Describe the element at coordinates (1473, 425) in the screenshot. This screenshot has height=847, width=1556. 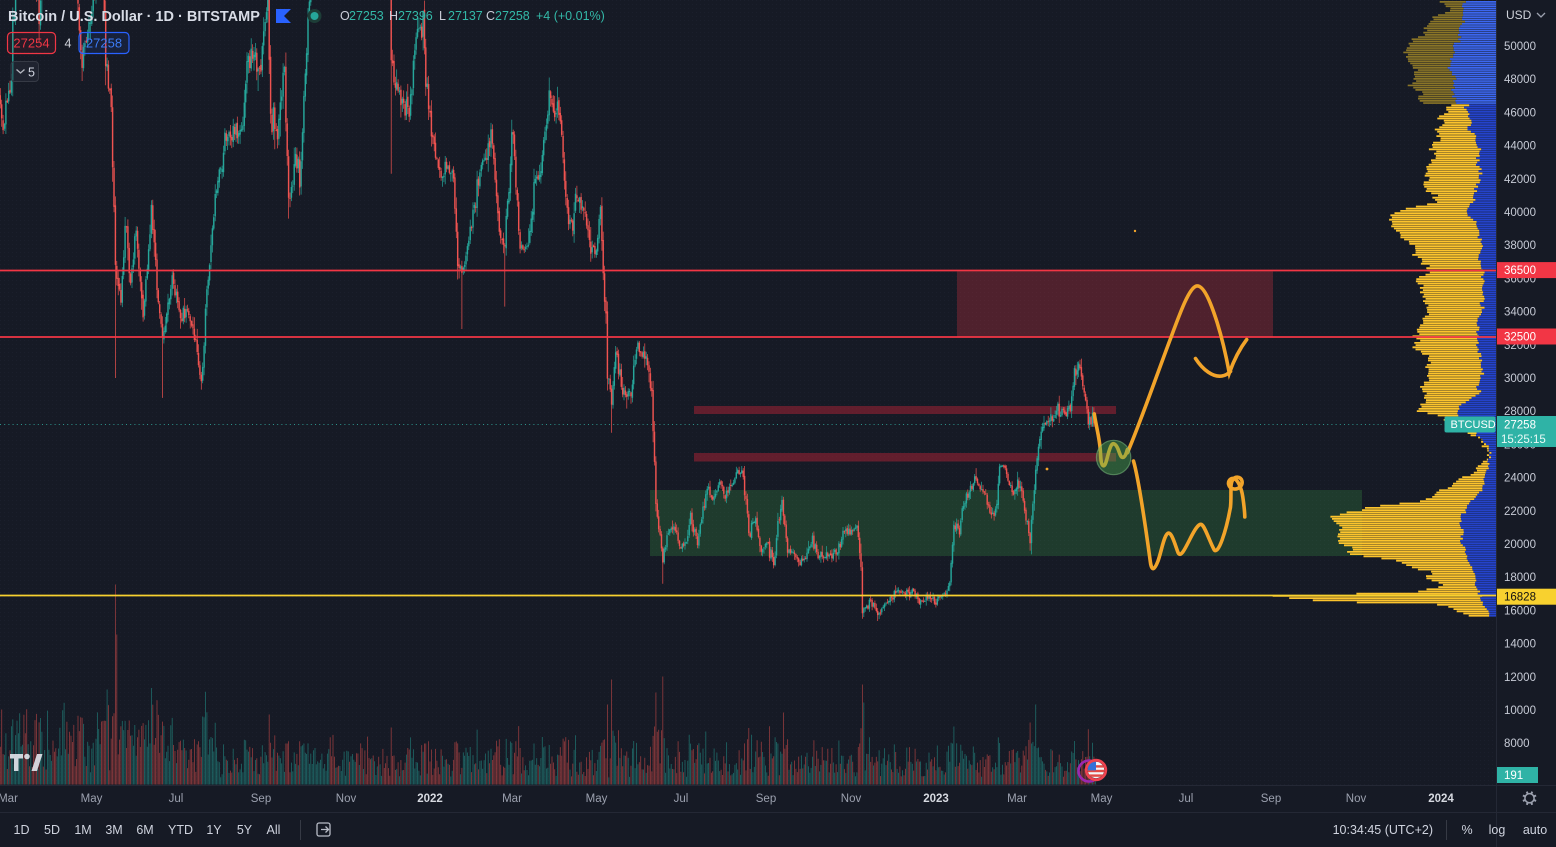
I see `svg-text: BTCUSD` at that location.